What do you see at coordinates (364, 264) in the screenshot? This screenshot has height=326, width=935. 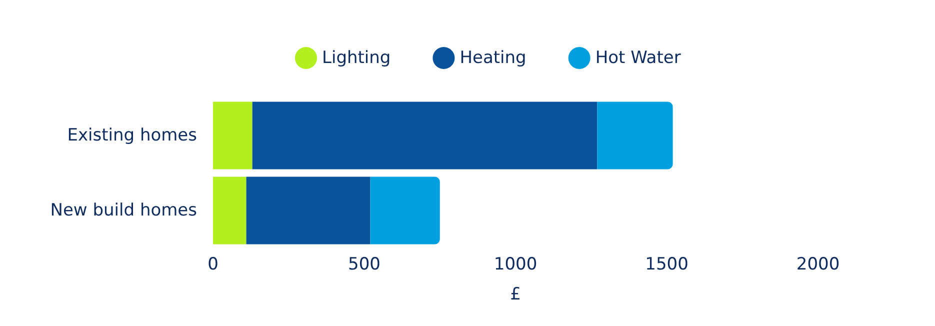 I see `x-tick-label: 500` at bounding box center [364, 264].